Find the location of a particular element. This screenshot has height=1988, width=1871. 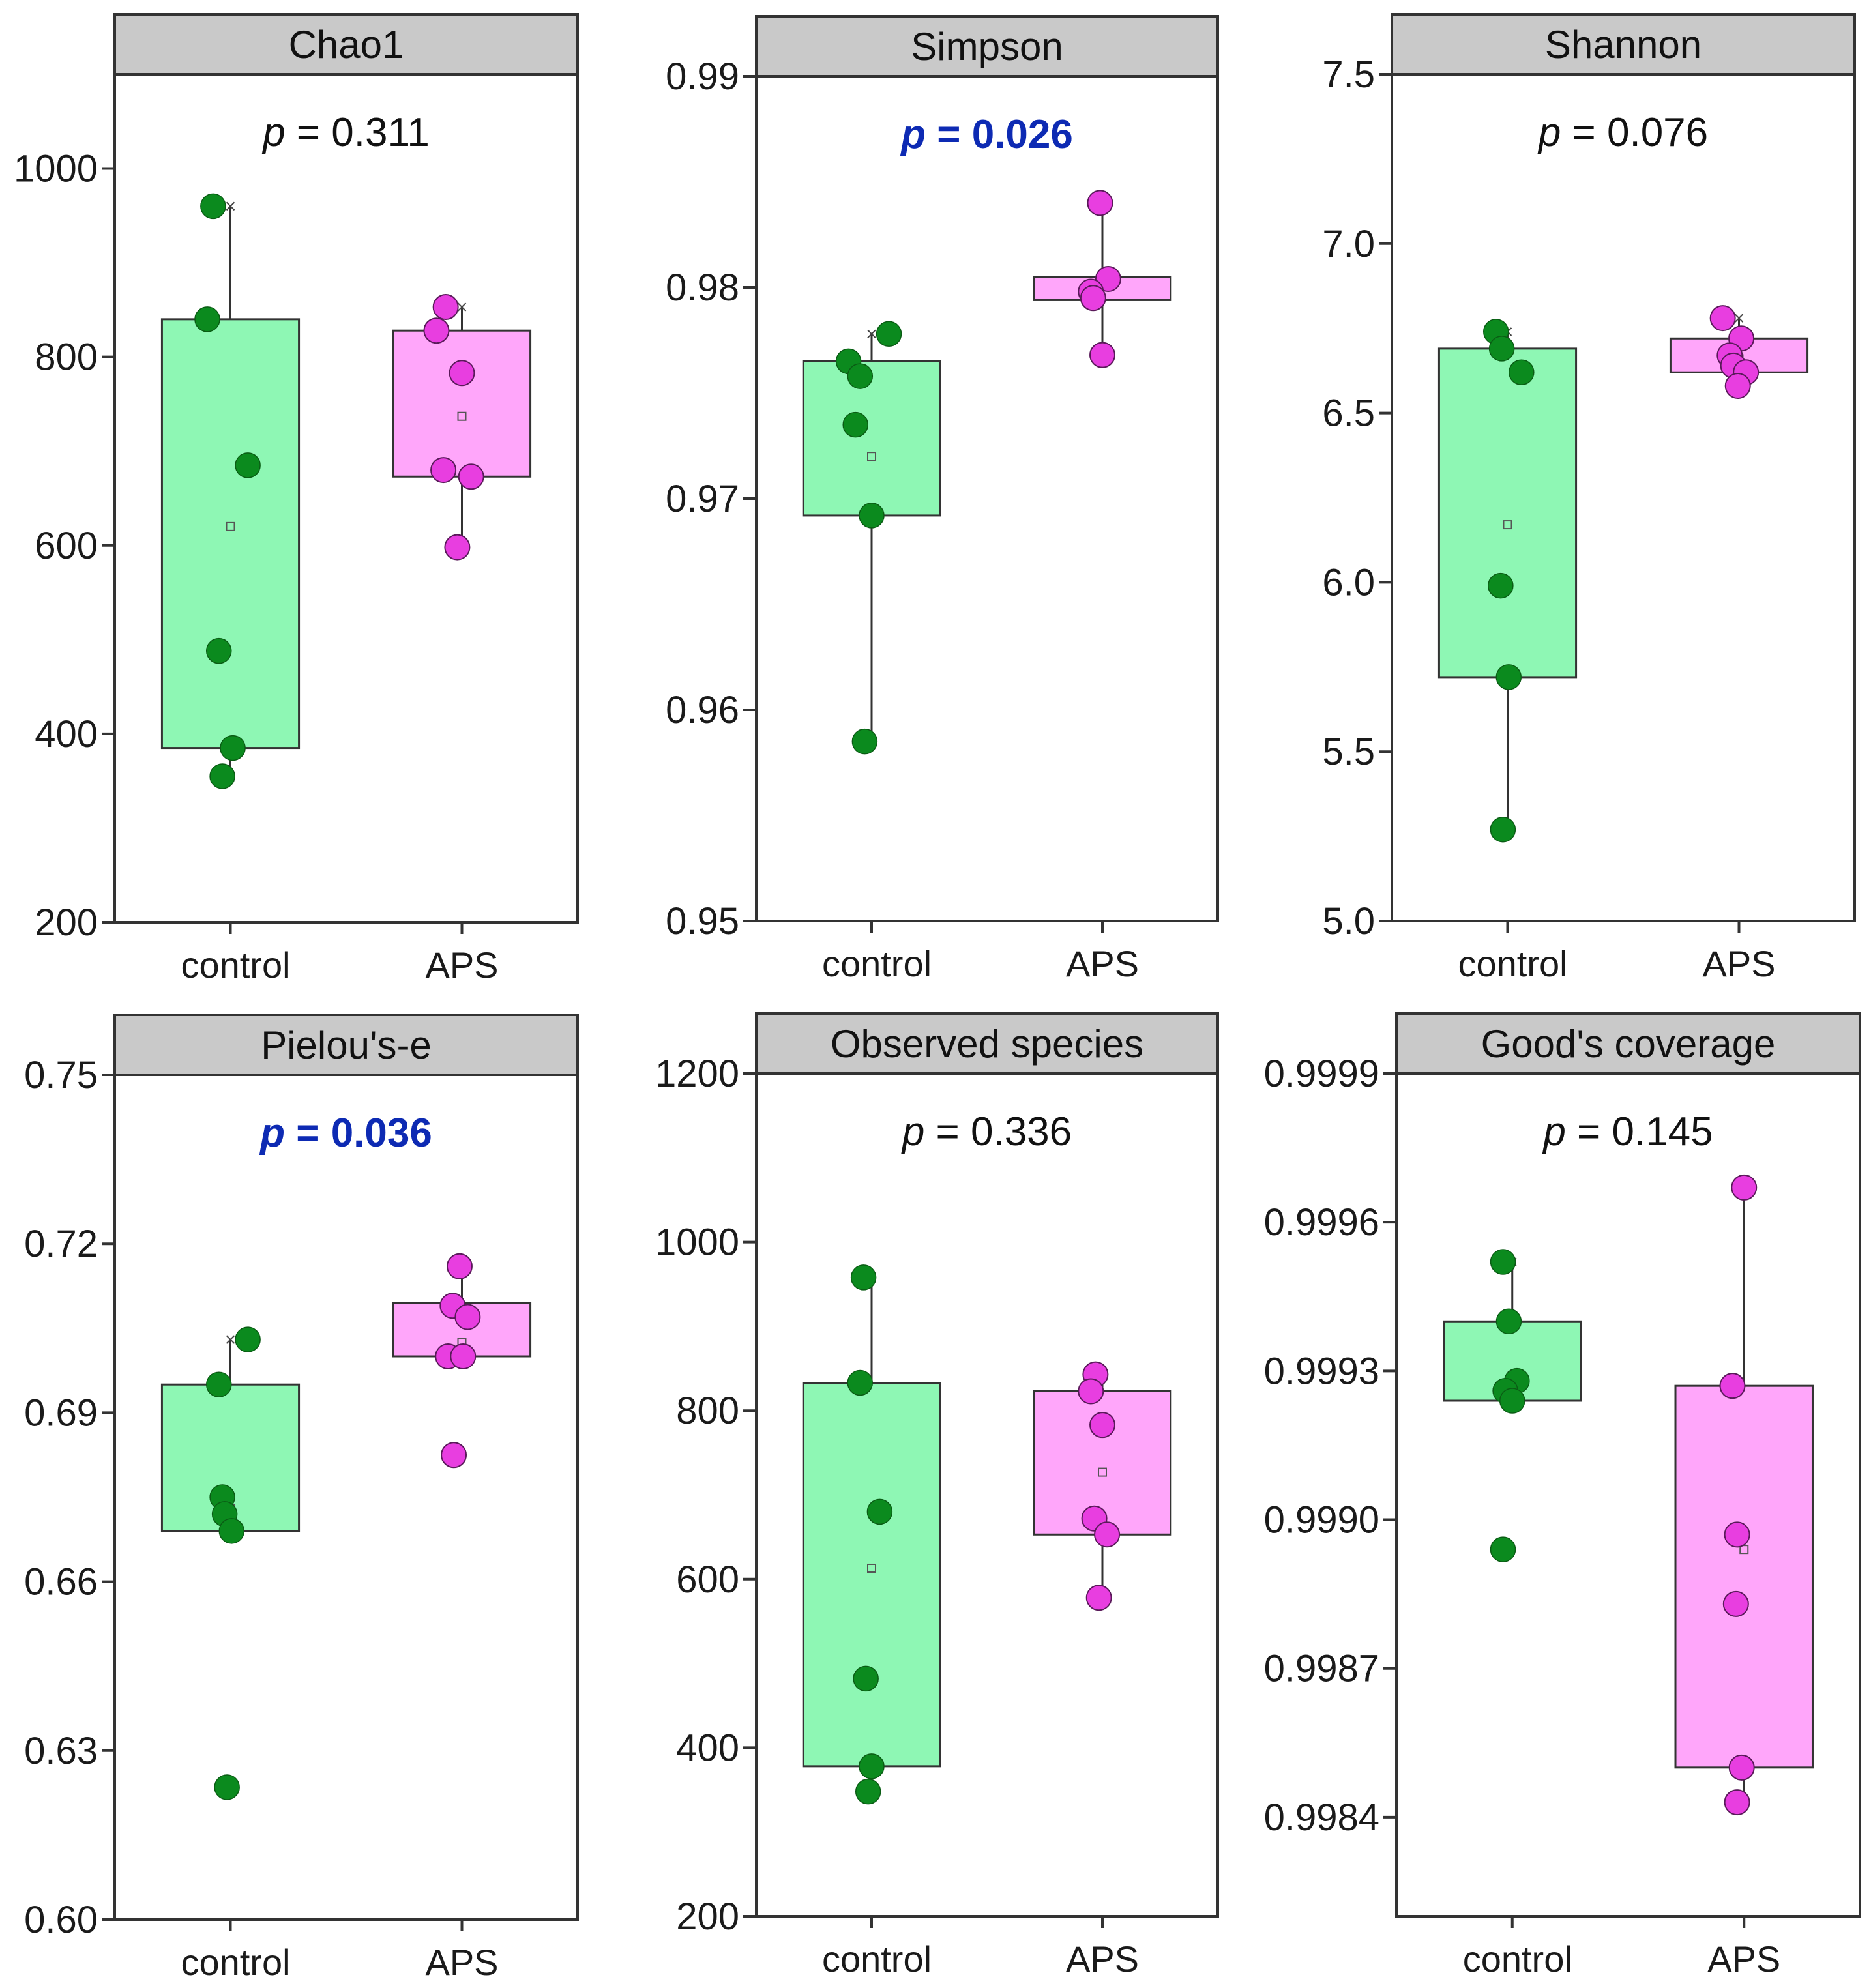

y-tick-label: 0.99 is located at coordinates (703, 76).